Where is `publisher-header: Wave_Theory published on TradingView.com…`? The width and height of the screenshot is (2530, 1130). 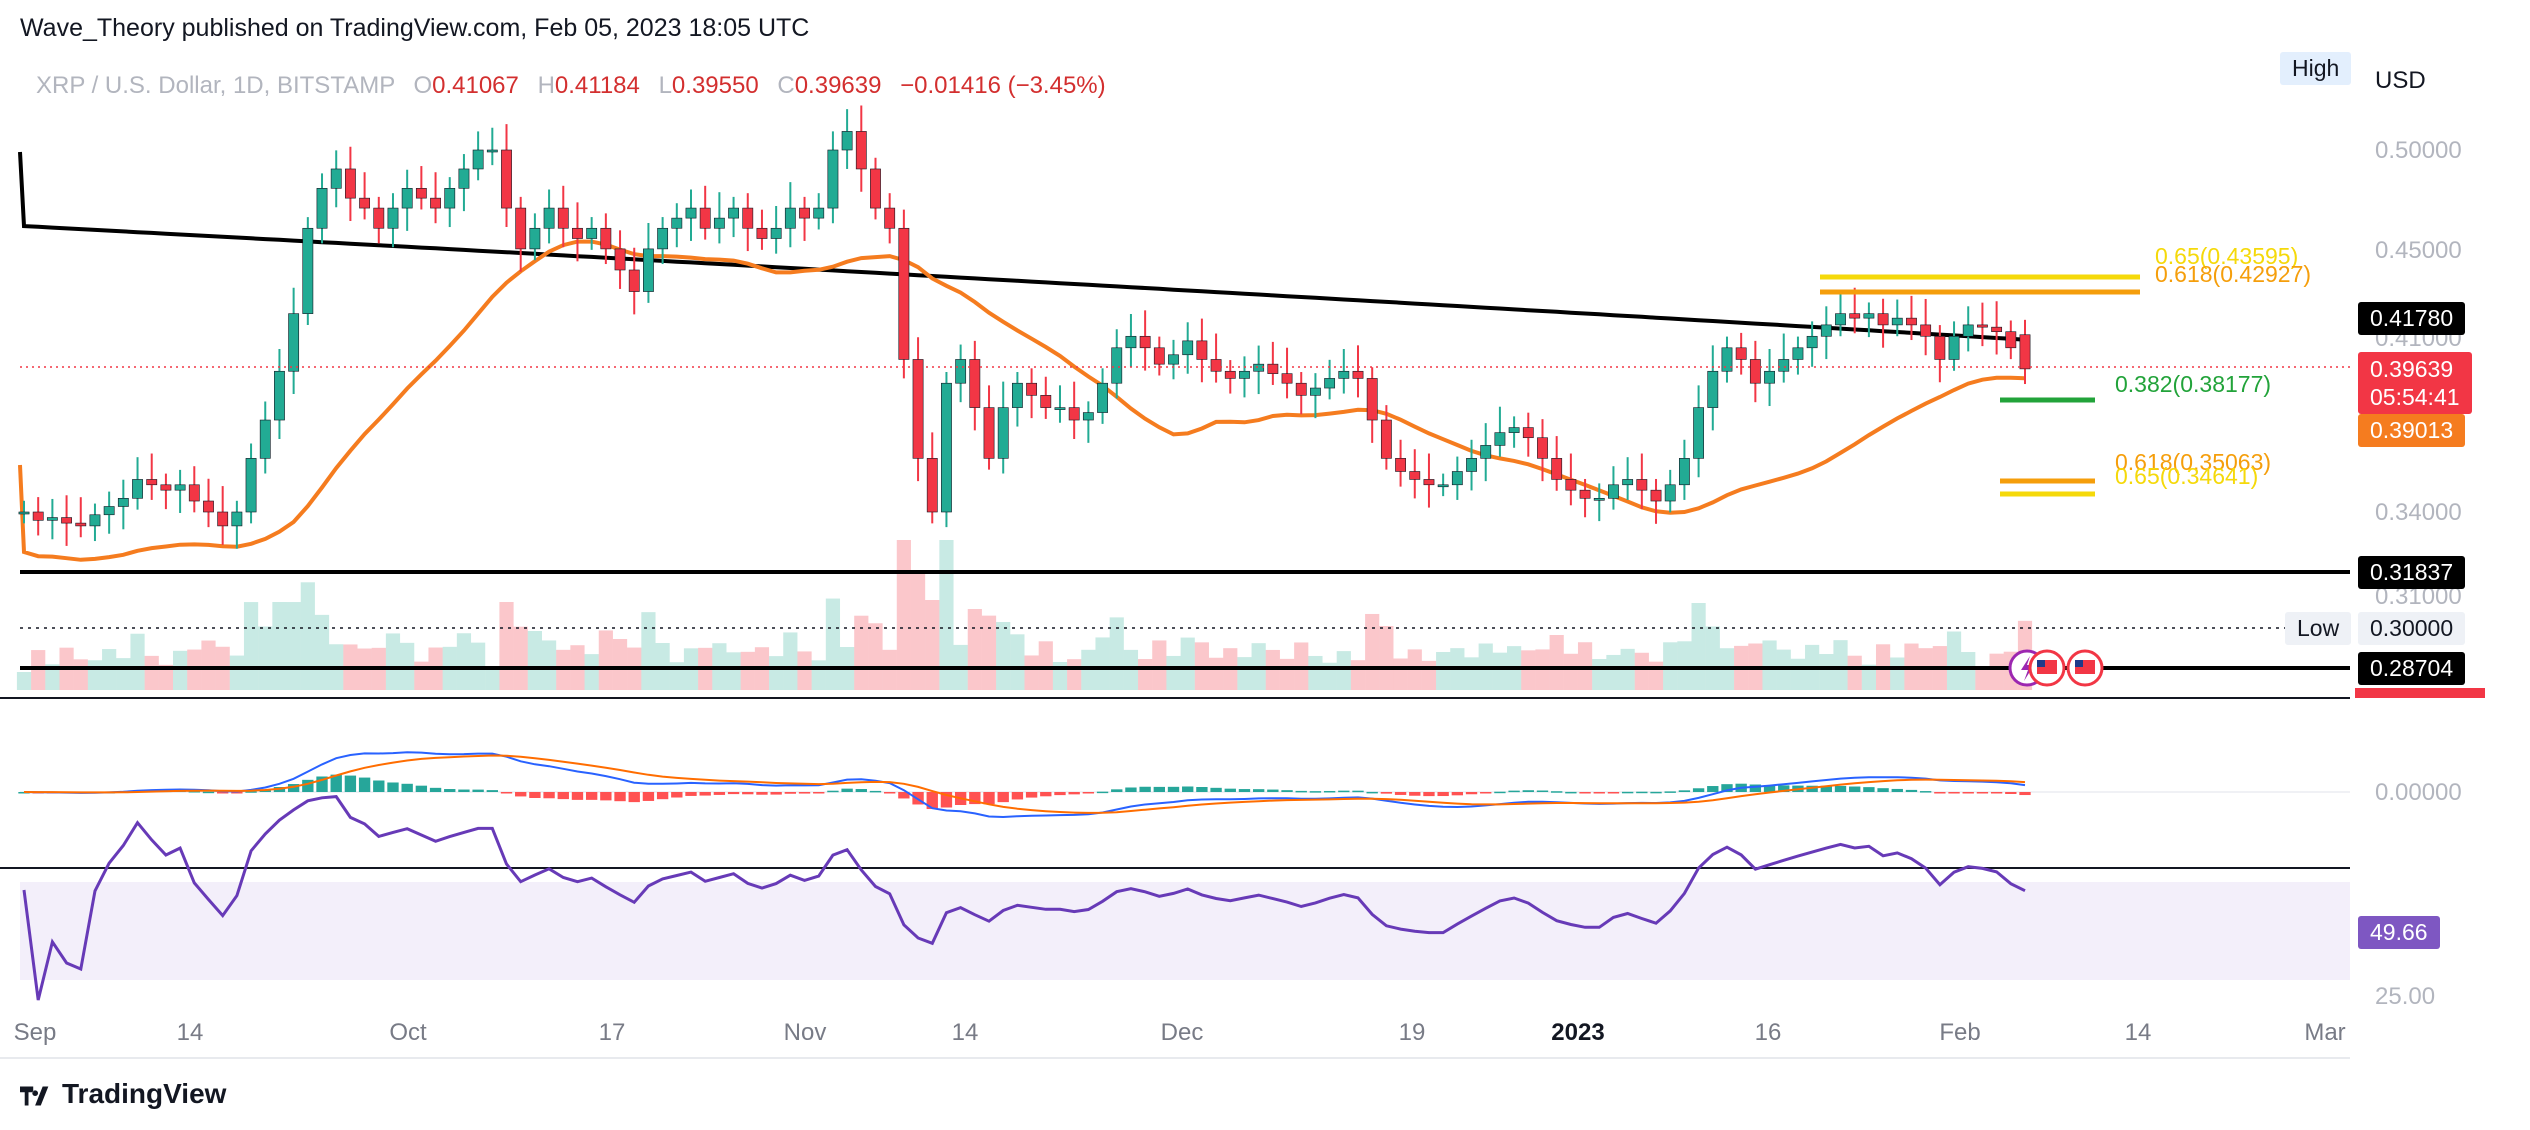 publisher-header: Wave_Theory published on TradingView.com… is located at coordinates (415, 28).